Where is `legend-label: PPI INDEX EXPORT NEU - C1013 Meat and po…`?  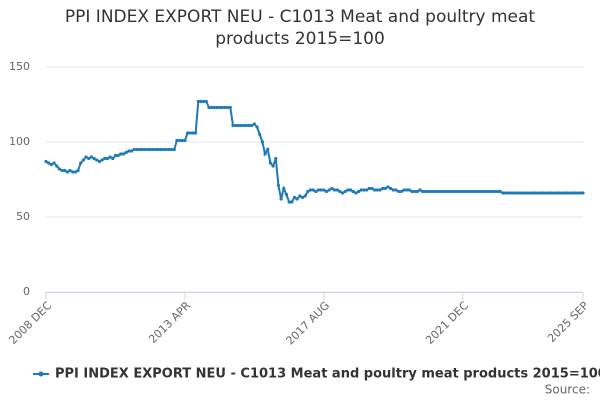 legend-label: PPI INDEX EXPORT NEU - C1013 Meat and po… is located at coordinates (327, 374).